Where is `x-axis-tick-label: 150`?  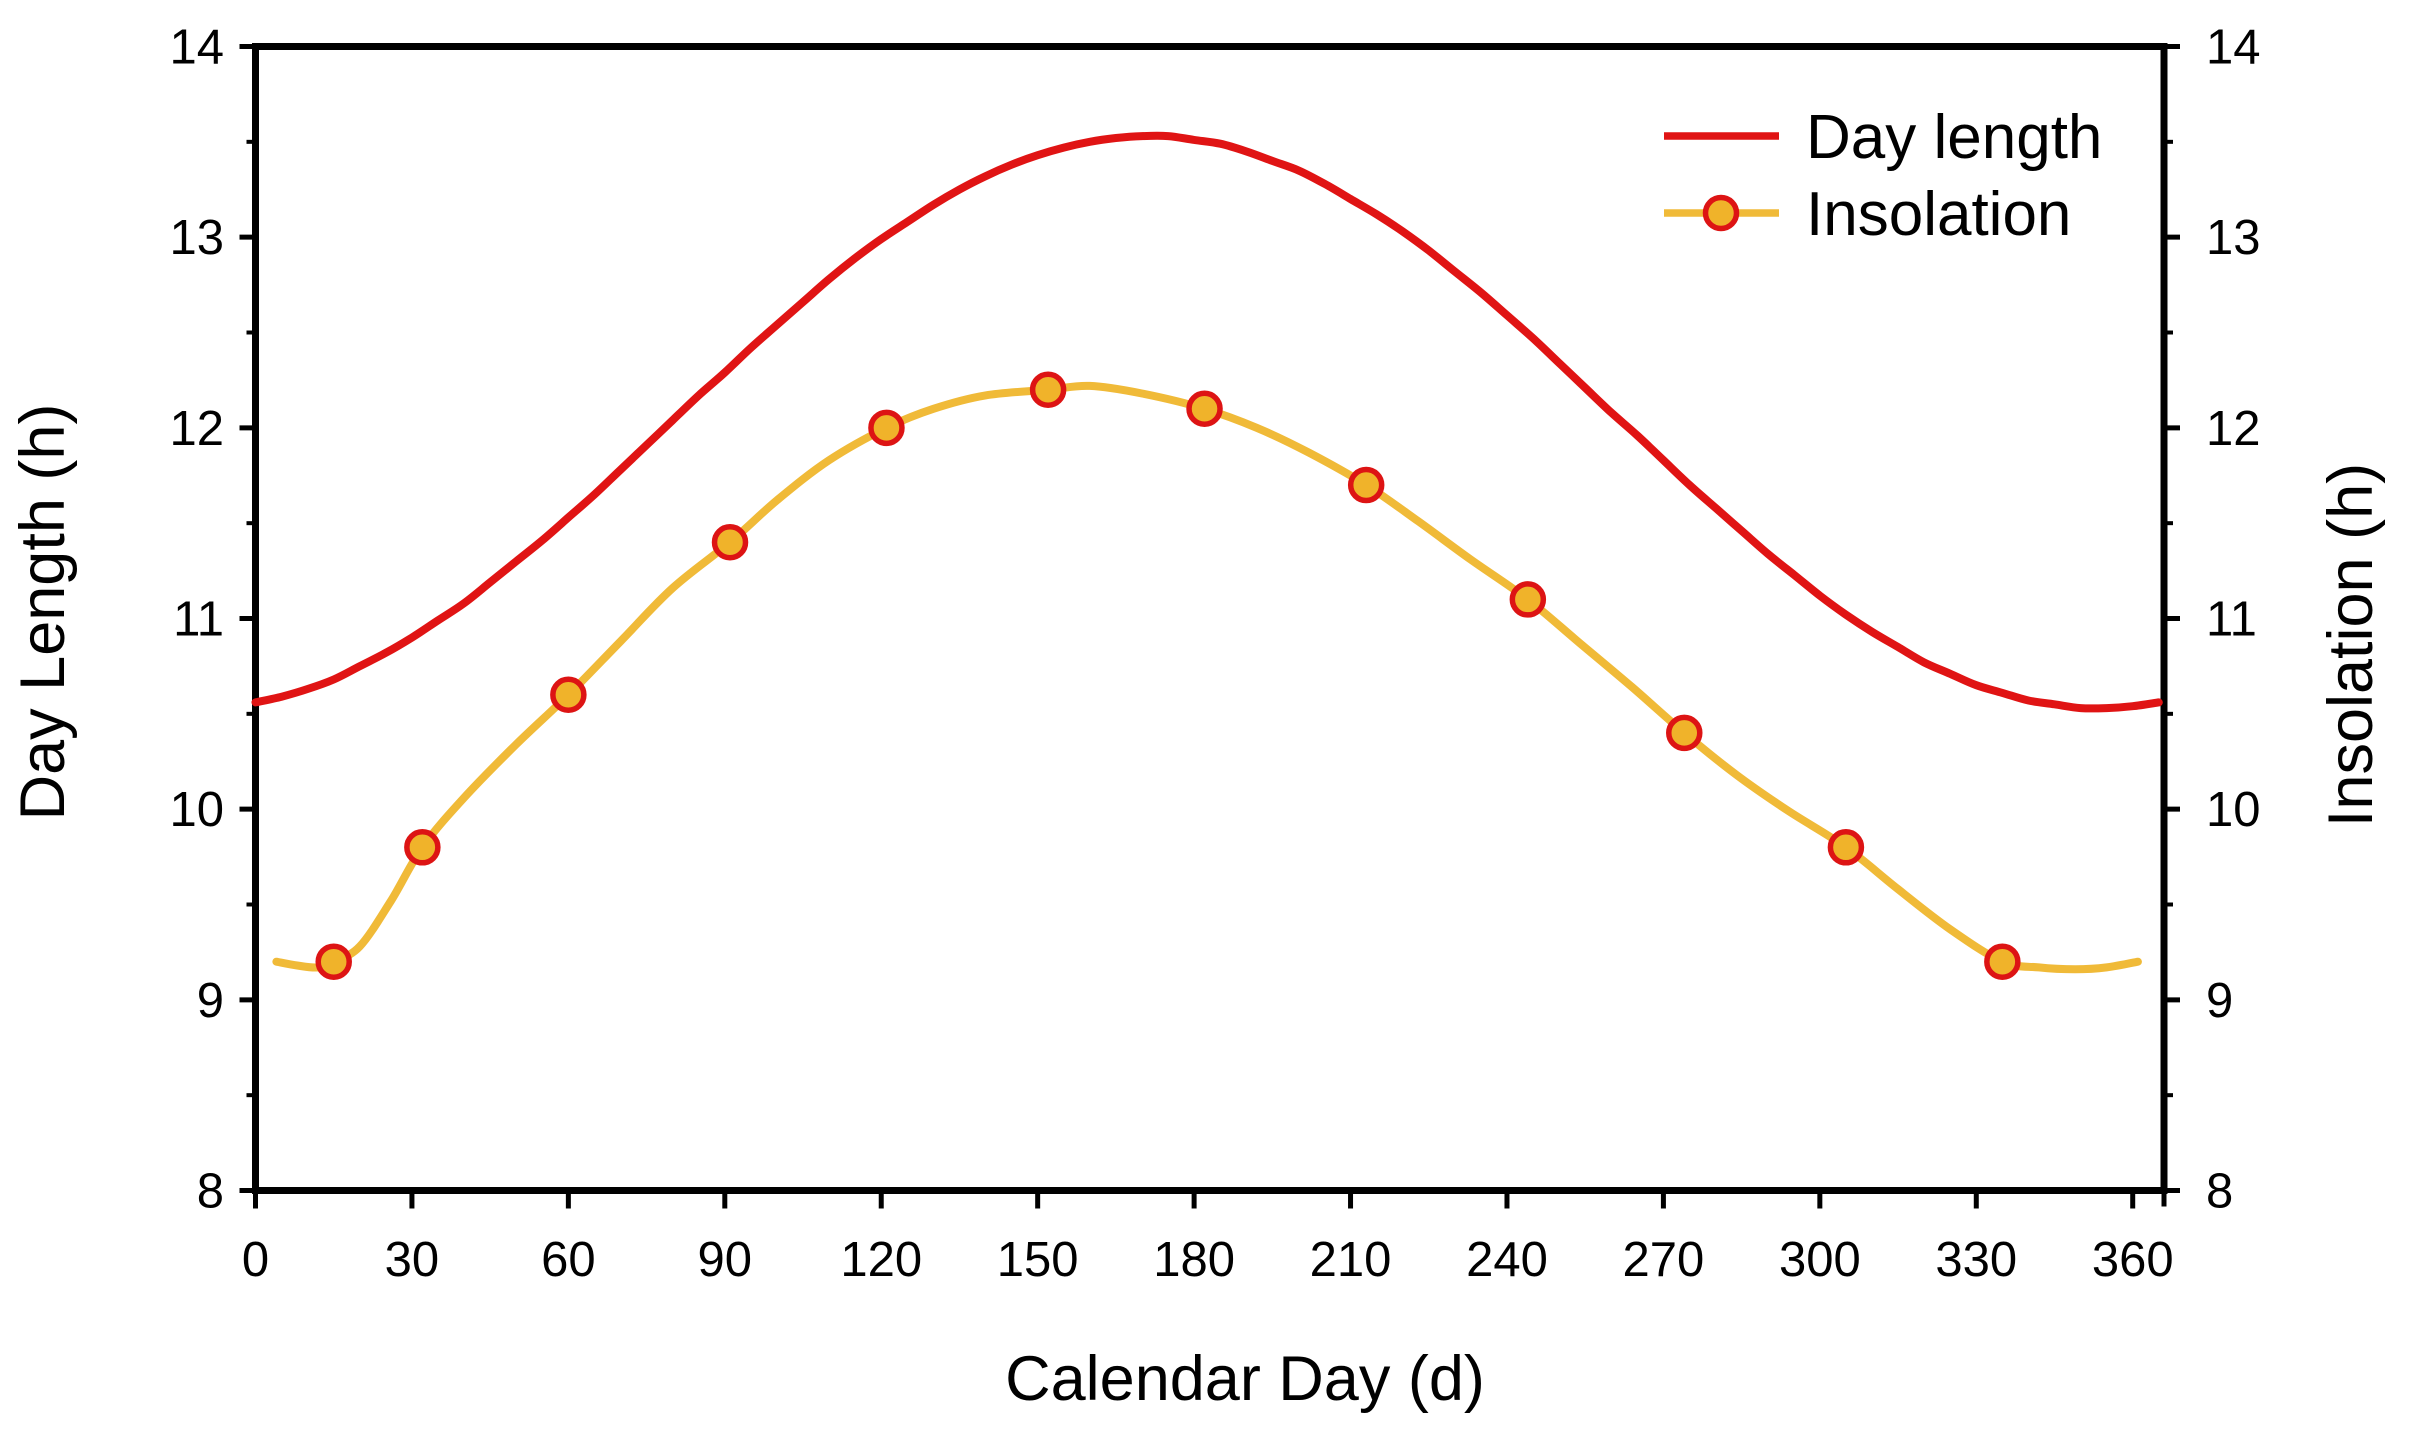
x-axis-tick-label: 150 is located at coordinates (1038, 1260).